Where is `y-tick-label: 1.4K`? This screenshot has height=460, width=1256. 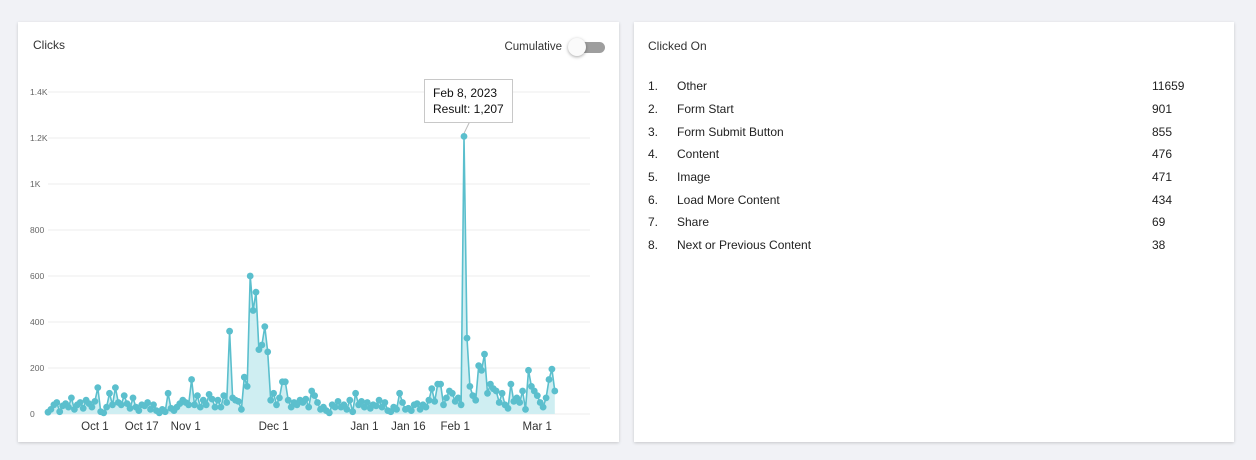
y-tick-label: 1.4K is located at coordinates (39, 92).